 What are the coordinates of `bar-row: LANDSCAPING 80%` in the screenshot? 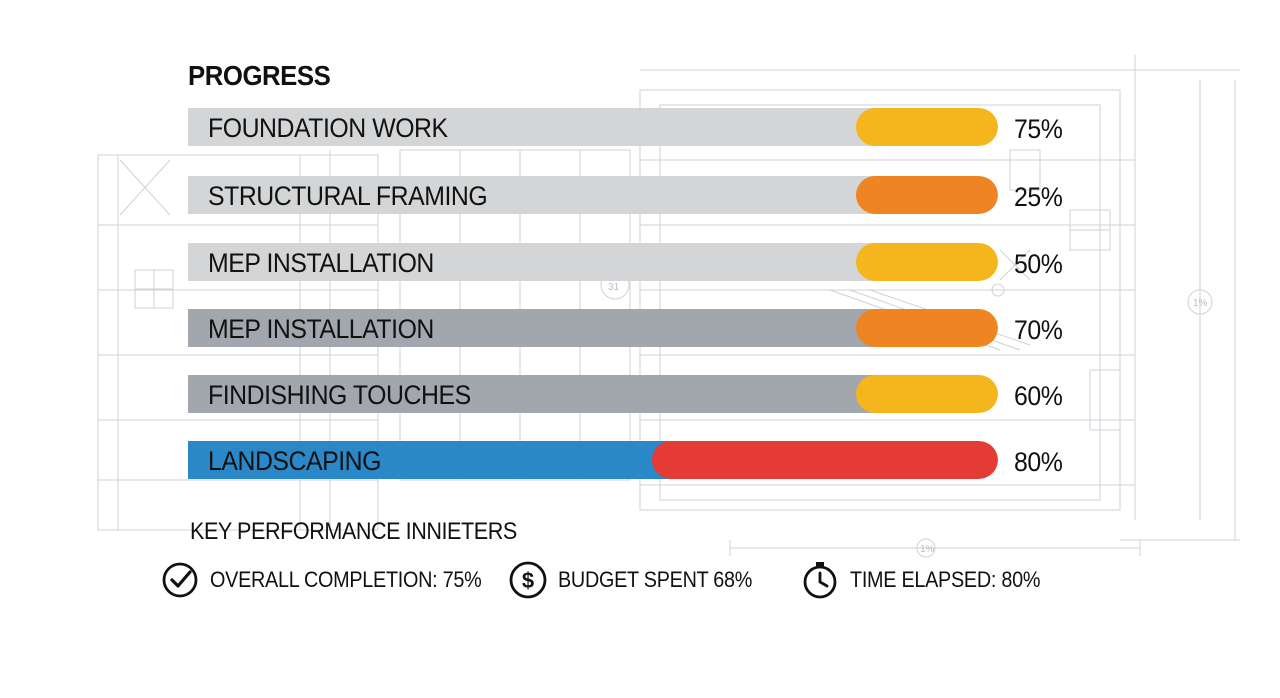 It's located at (638, 460).